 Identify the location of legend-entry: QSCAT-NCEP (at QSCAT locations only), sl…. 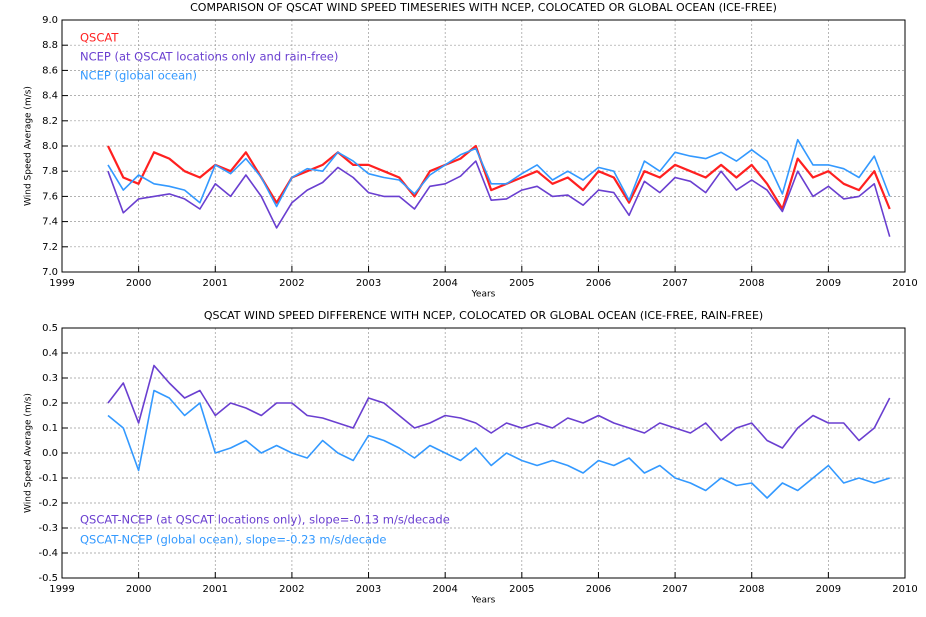
(265, 520).